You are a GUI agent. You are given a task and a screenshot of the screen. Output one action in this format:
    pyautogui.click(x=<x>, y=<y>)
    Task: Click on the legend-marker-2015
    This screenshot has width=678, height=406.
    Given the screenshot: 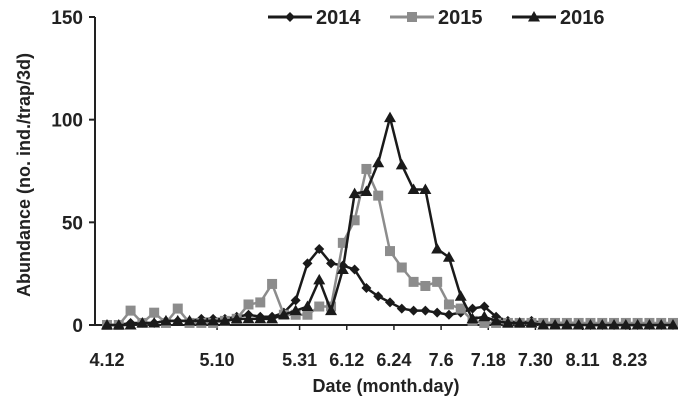 What is the action you would take?
    pyautogui.click(x=412, y=17)
    